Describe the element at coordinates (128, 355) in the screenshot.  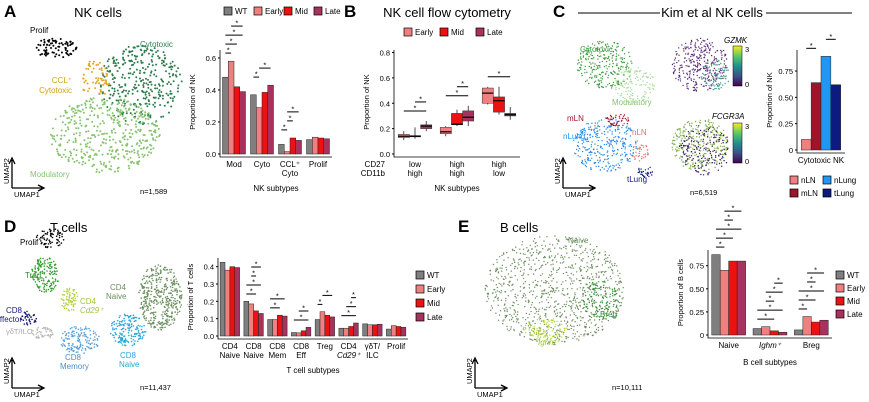
I see `umap-label-cd8-naive: CD8` at that location.